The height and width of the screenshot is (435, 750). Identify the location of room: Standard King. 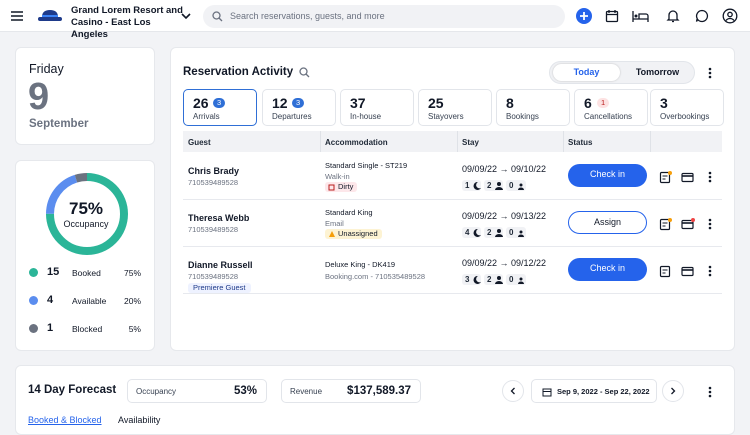
(349, 212).